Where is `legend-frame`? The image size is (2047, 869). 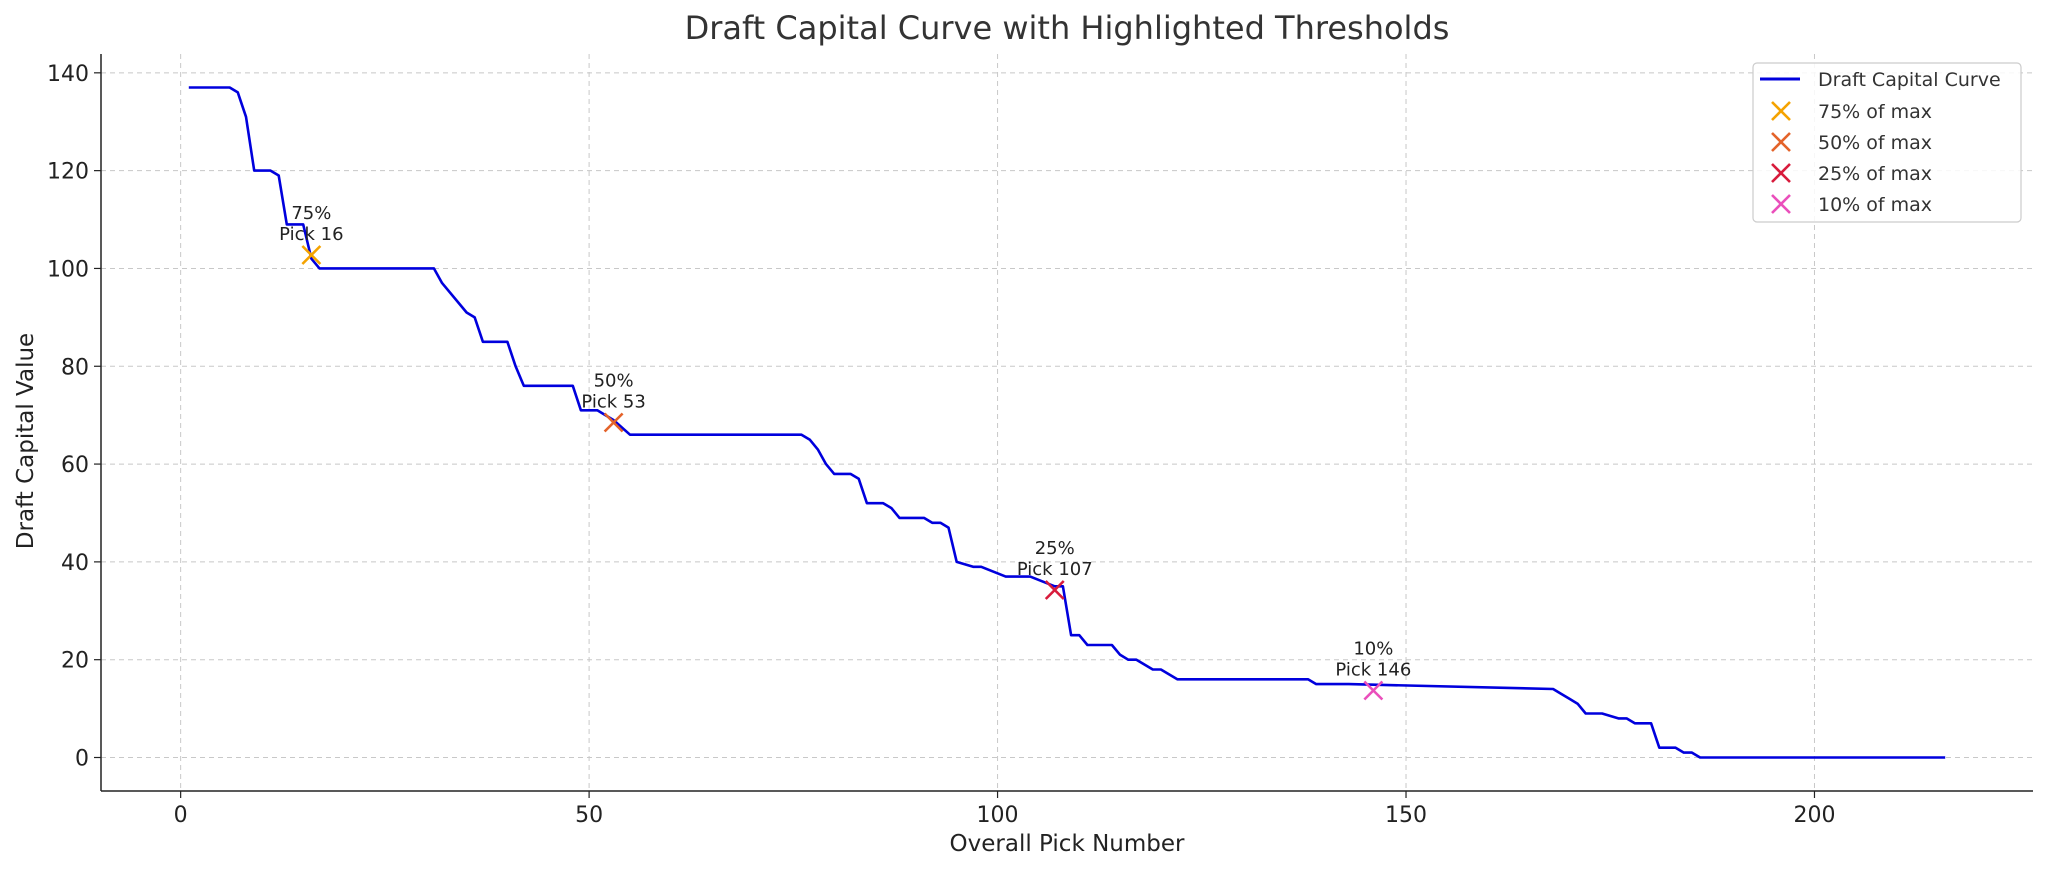 legend-frame is located at coordinates (1887, 142).